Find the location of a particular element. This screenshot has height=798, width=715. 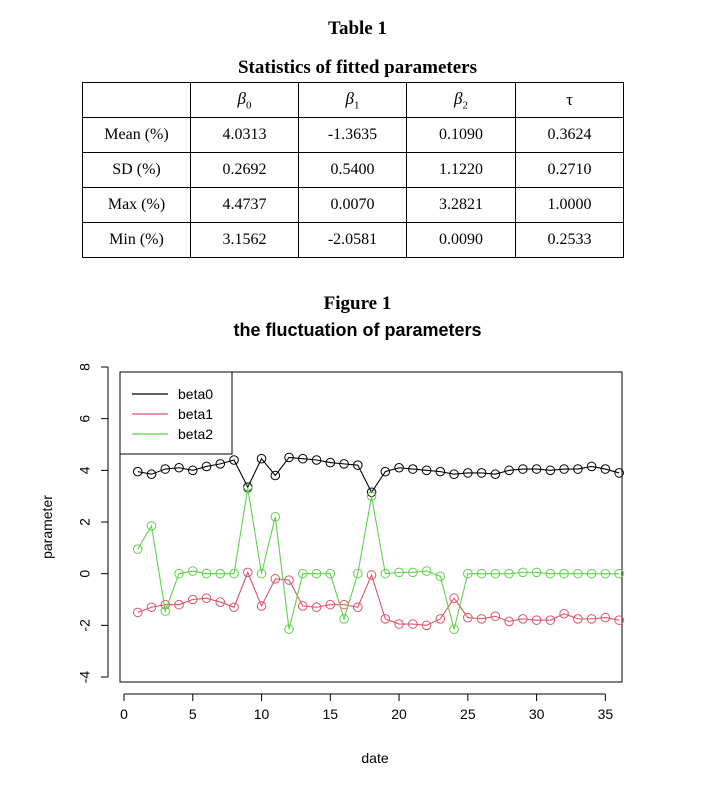

y-tick-label: 0 is located at coordinates (85, 574).